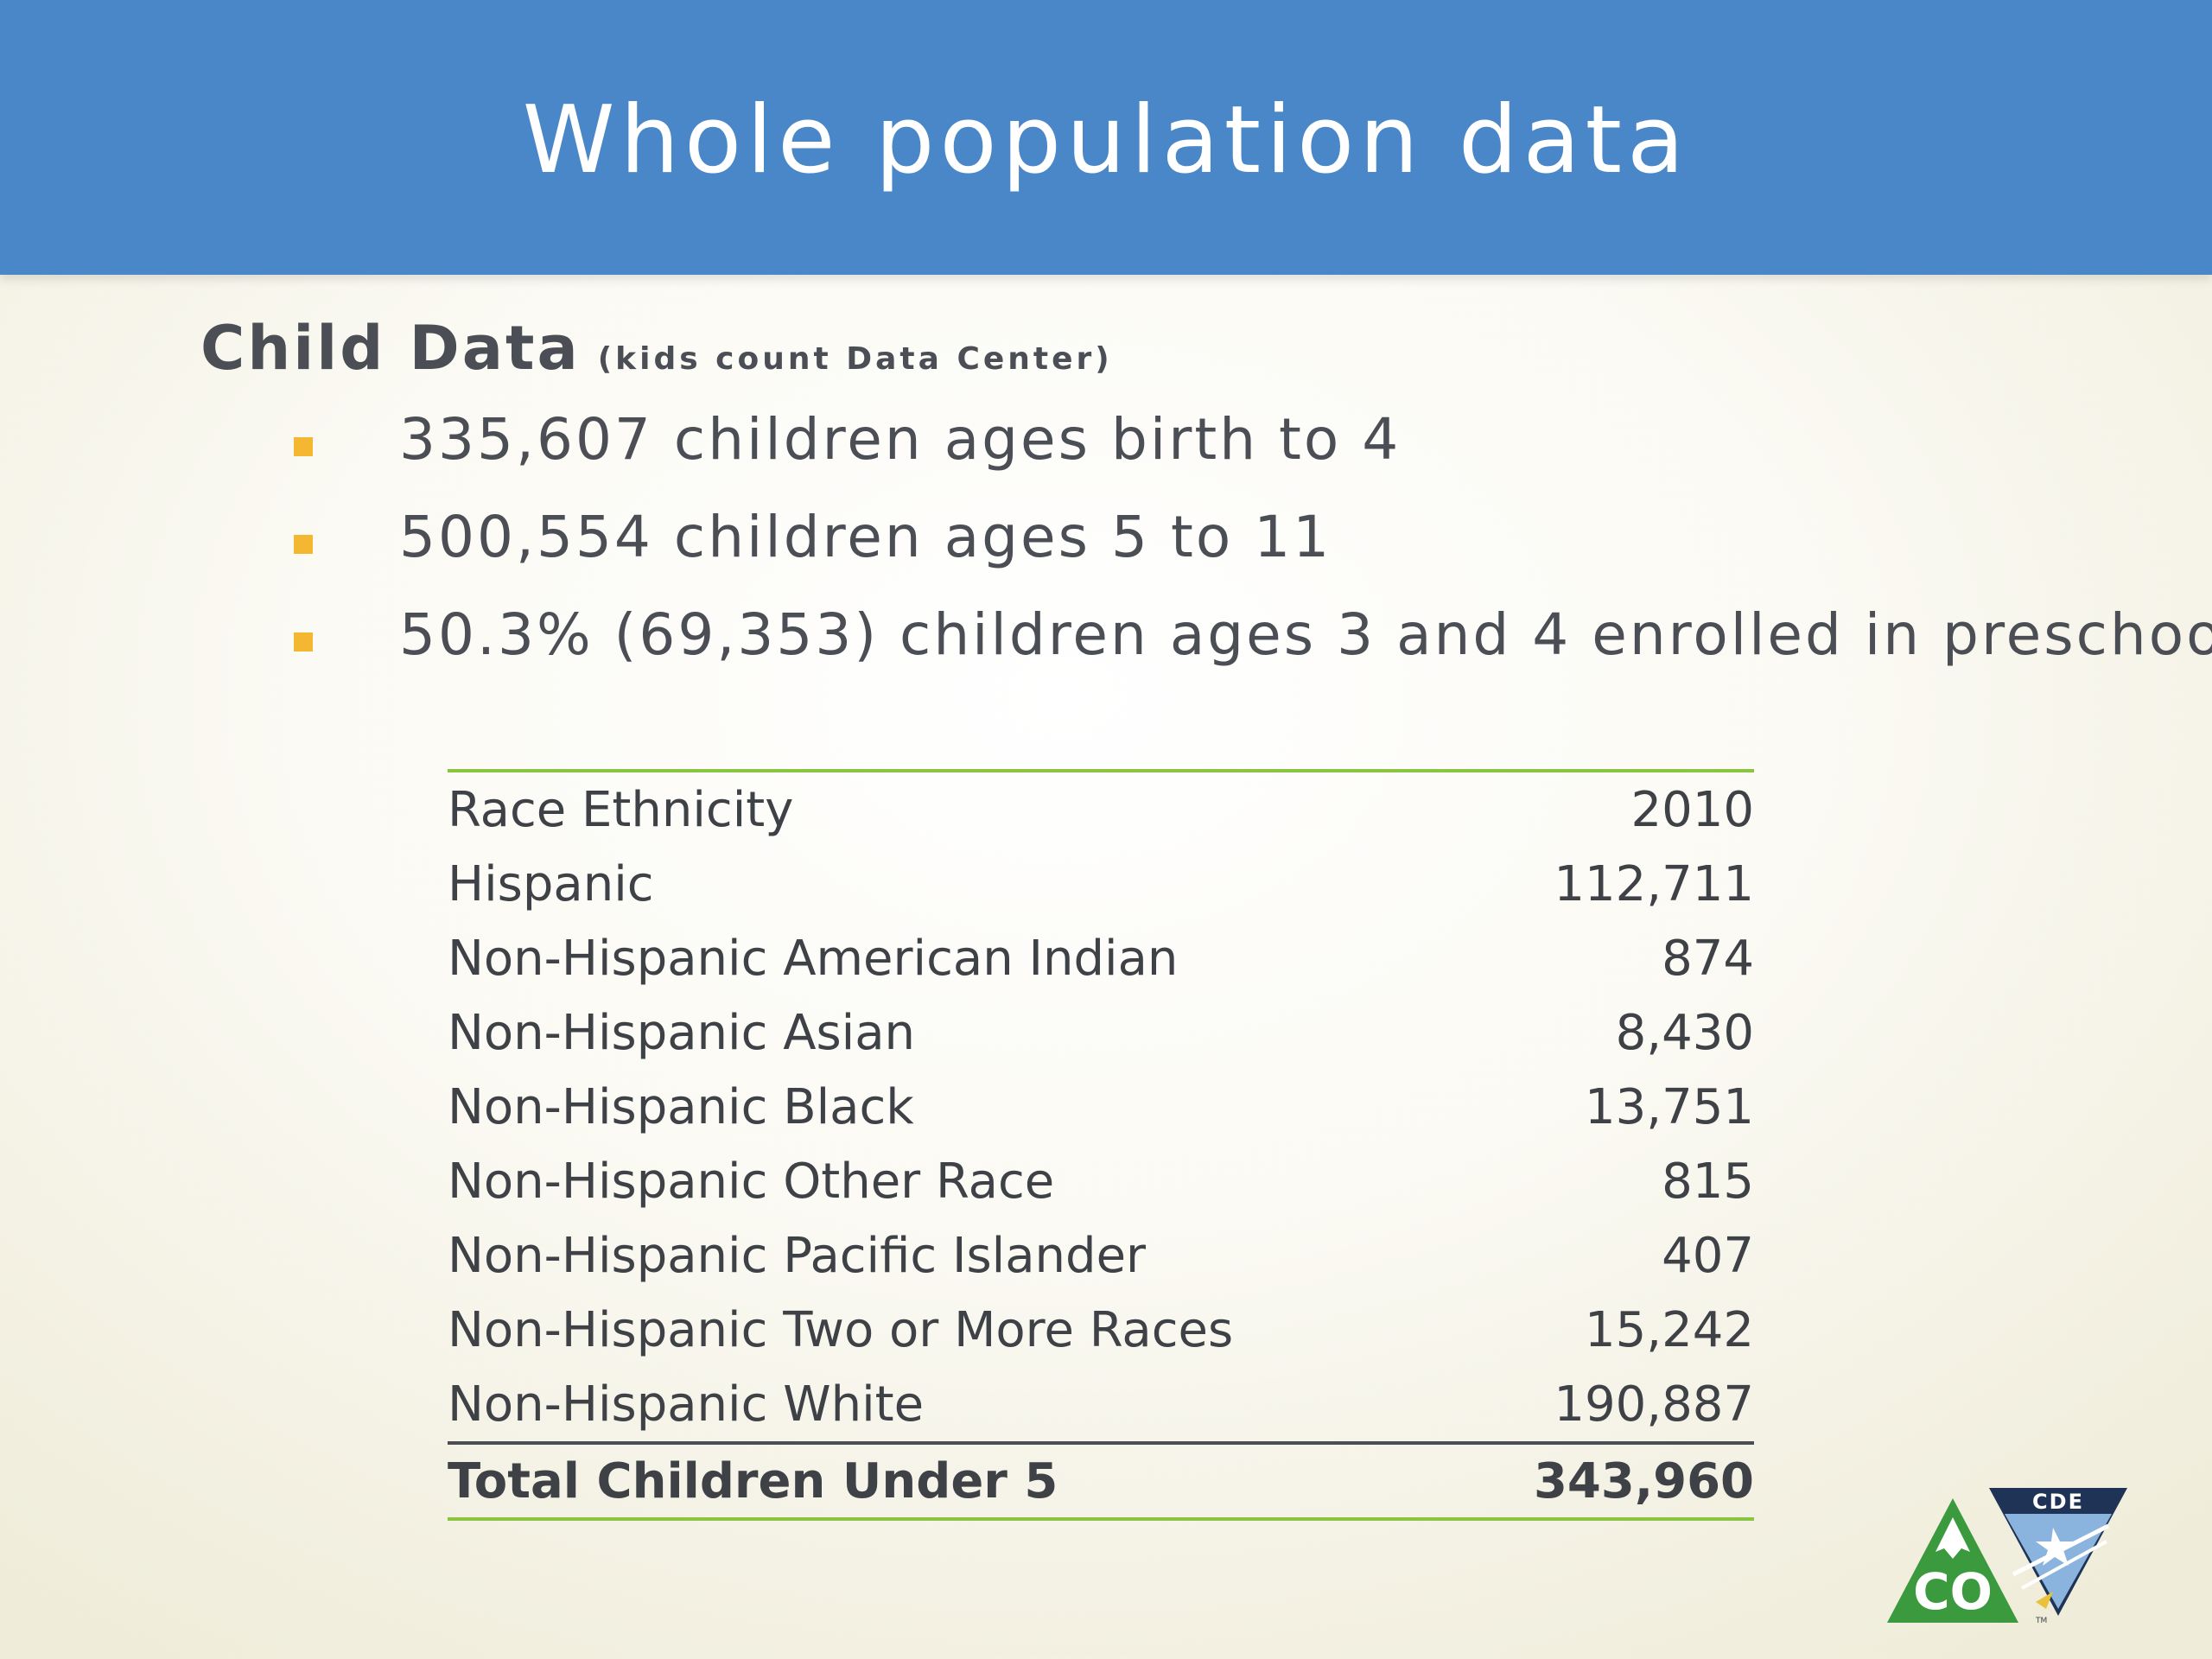 The width and height of the screenshot is (2212, 1659). What do you see at coordinates (1708, 1181) in the screenshot?
I see `row-value: 815` at bounding box center [1708, 1181].